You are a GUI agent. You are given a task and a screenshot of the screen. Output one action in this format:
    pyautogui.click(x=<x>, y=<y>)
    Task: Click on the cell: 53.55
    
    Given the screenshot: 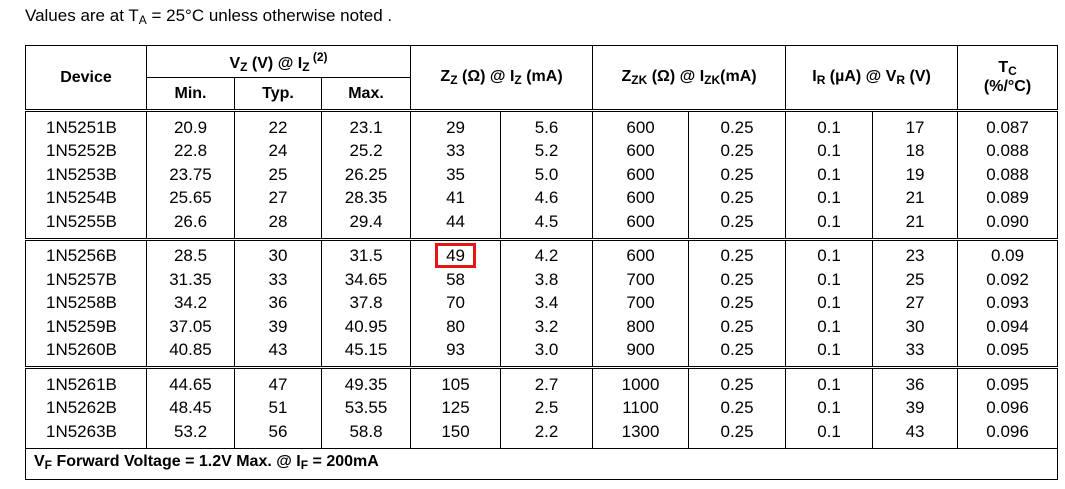 What is the action you would take?
    pyautogui.click(x=366, y=408)
    